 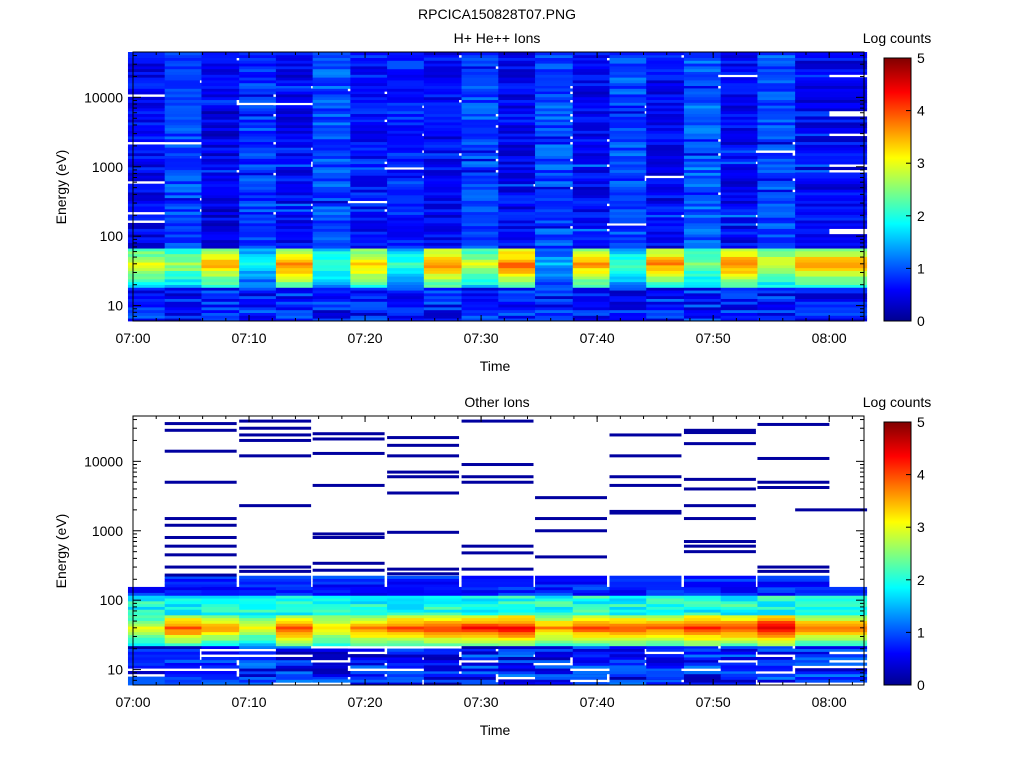 What do you see at coordinates (112, 600) in the screenshot?
I see `y-tick-label: 100` at bounding box center [112, 600].